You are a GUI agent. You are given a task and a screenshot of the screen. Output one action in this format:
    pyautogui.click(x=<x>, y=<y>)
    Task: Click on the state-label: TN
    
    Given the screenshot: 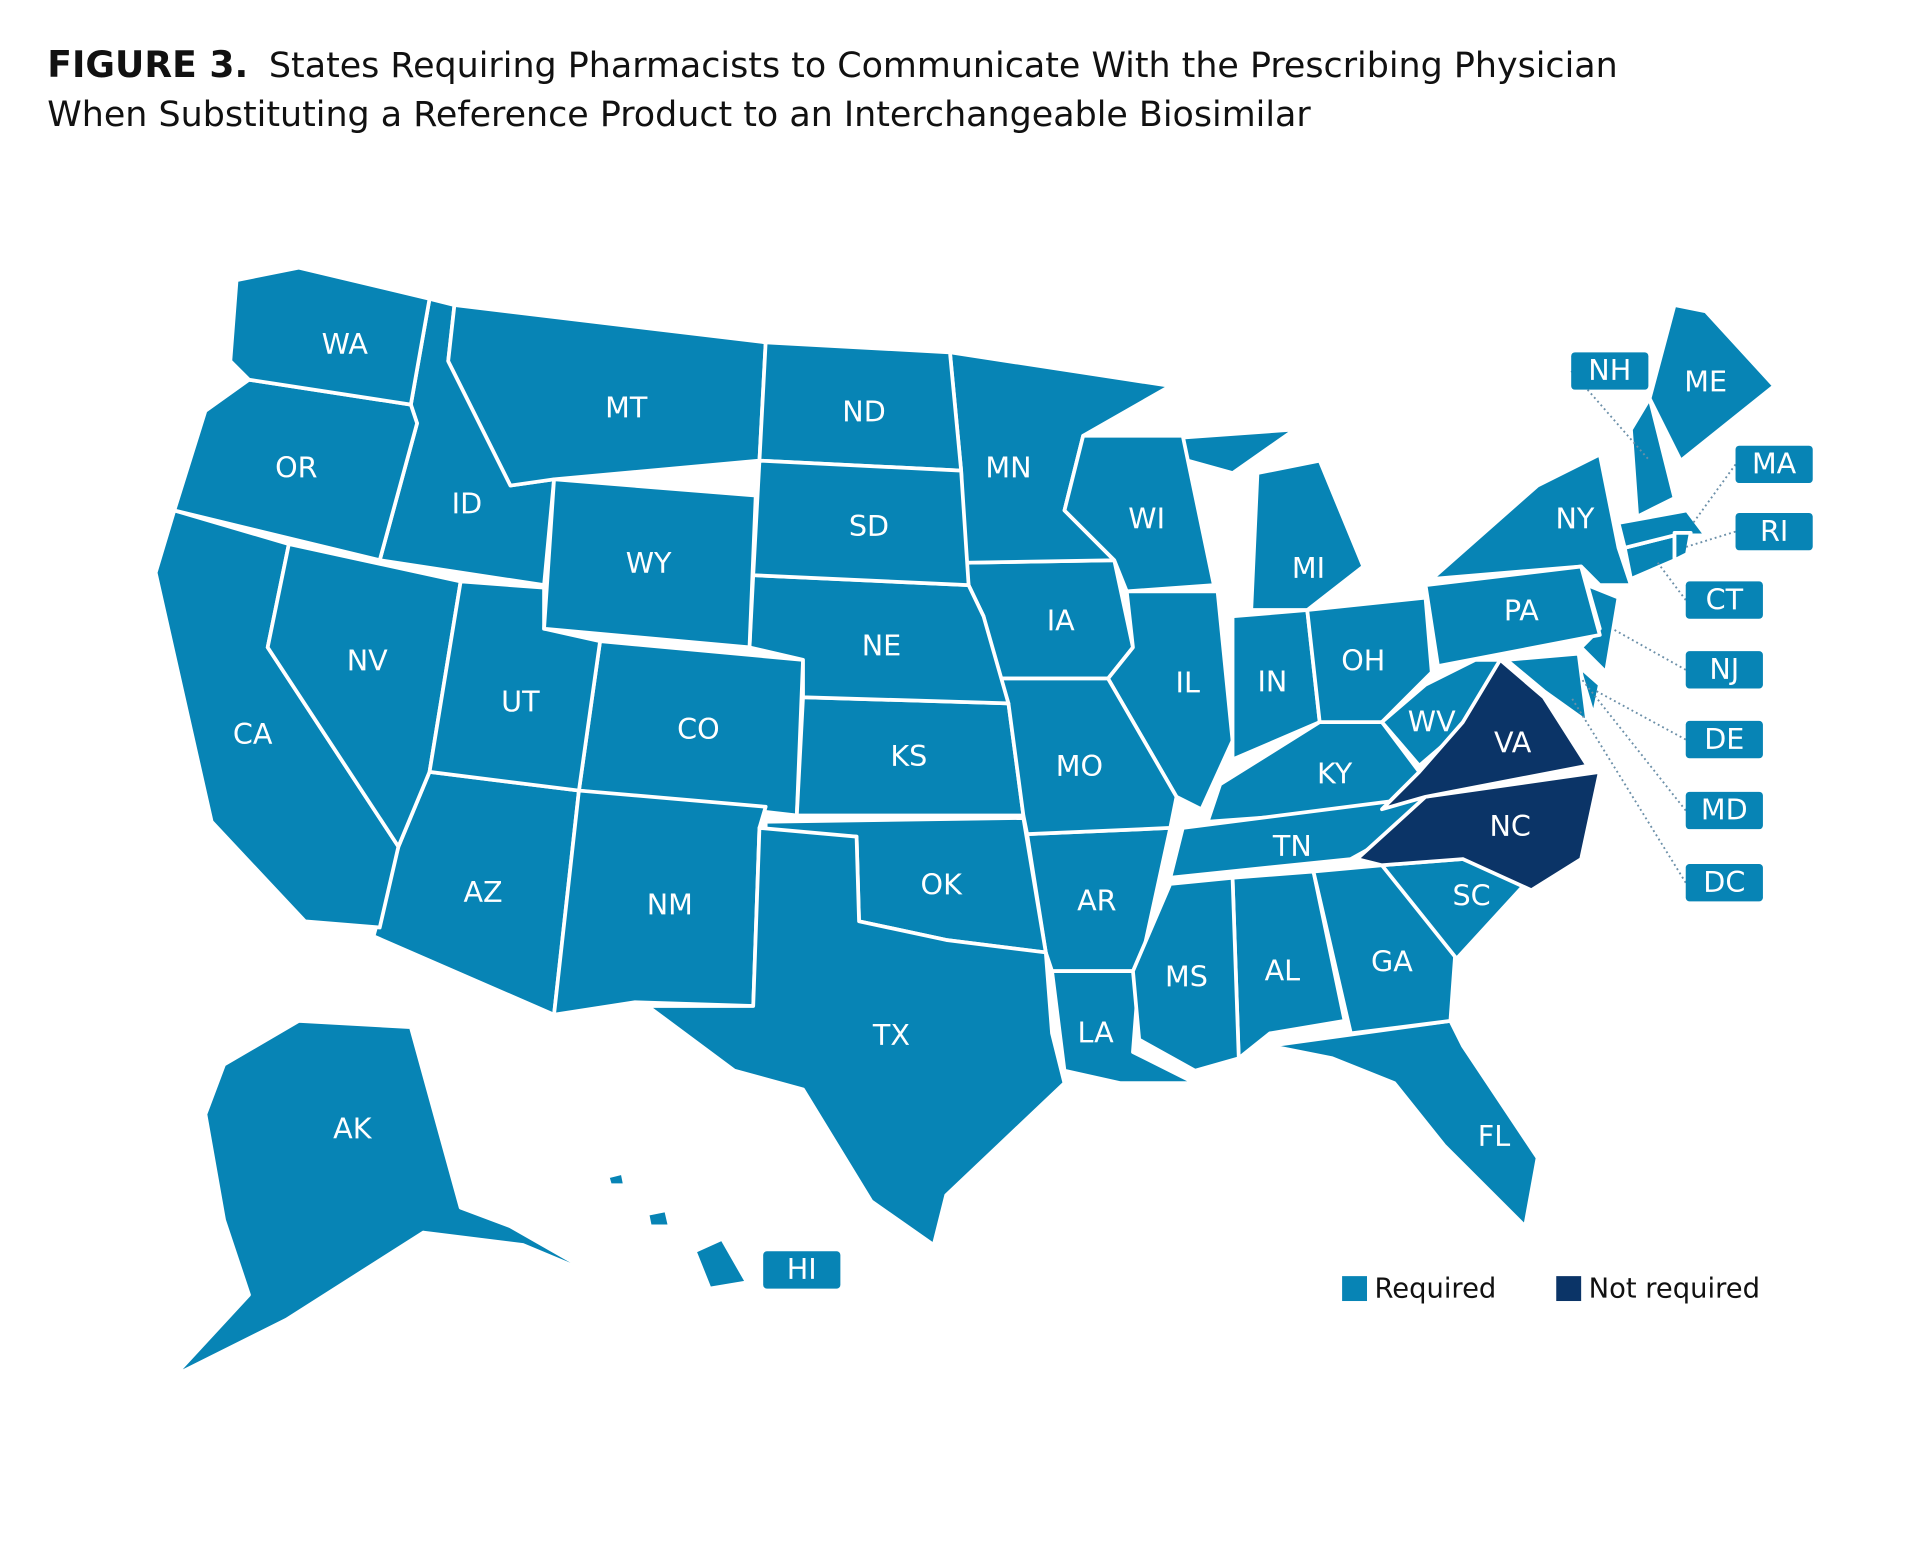 What is the action you would take?
    pyautogui.click(x=1292, y=846)
    